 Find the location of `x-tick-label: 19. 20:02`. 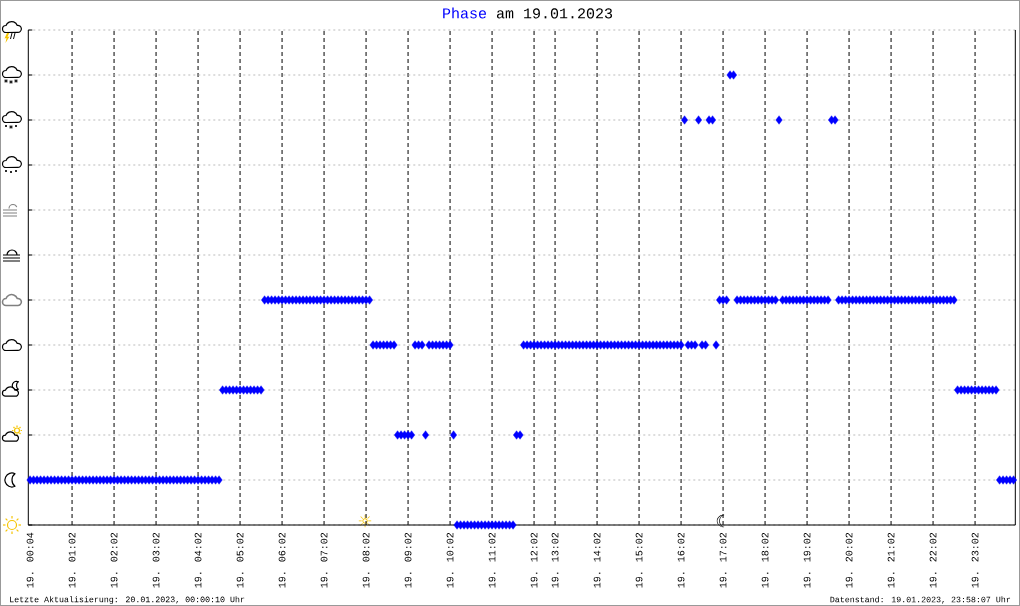

x-tick-label: 19. 20:02 is located at coordinates (849, 560).